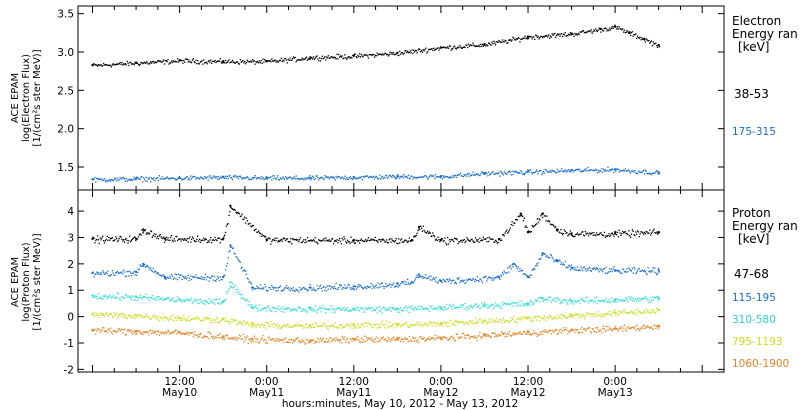 This screenshot has height=410, width=800. I want to click on proton-series-4-anchor-point, so click(397, 324).